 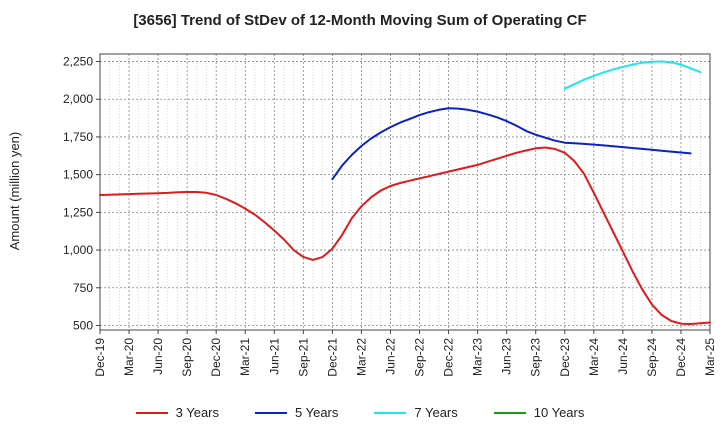 I want to click on legend-label: 10 Years, so click(x=559, y=412).